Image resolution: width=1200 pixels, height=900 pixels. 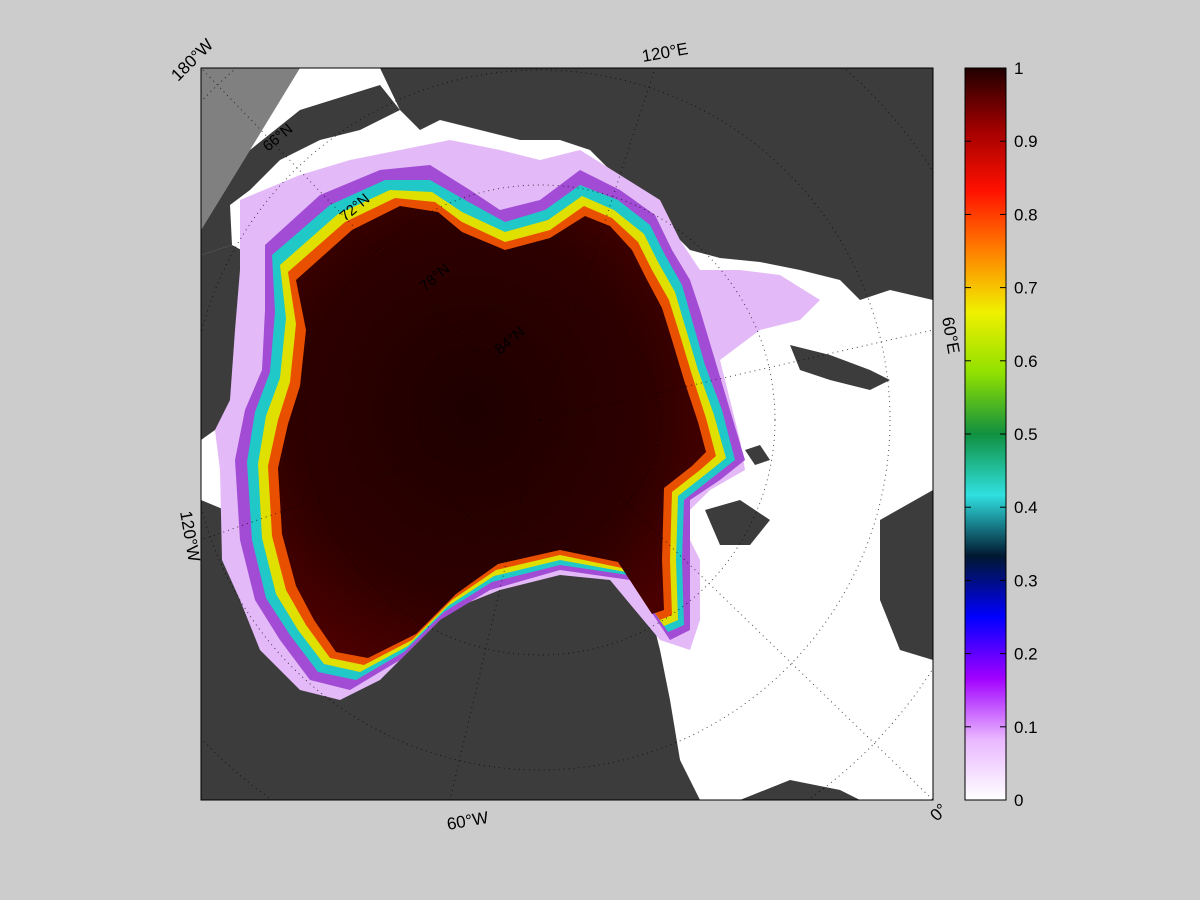 What do you see at coordinates (1026, 288) in the screenshot?
I see `colorbar-tick-label: 0.7` at bounding box center [1026, 288].